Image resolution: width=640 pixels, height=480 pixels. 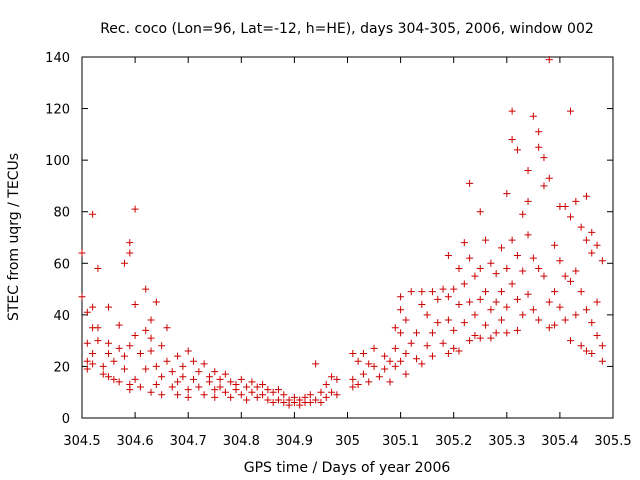 What do you see at coordinates (14, 237) in the screenshot?
I see `y-axis-label: STEC from uqrg / TECUs` at bounding box center [14, 237].